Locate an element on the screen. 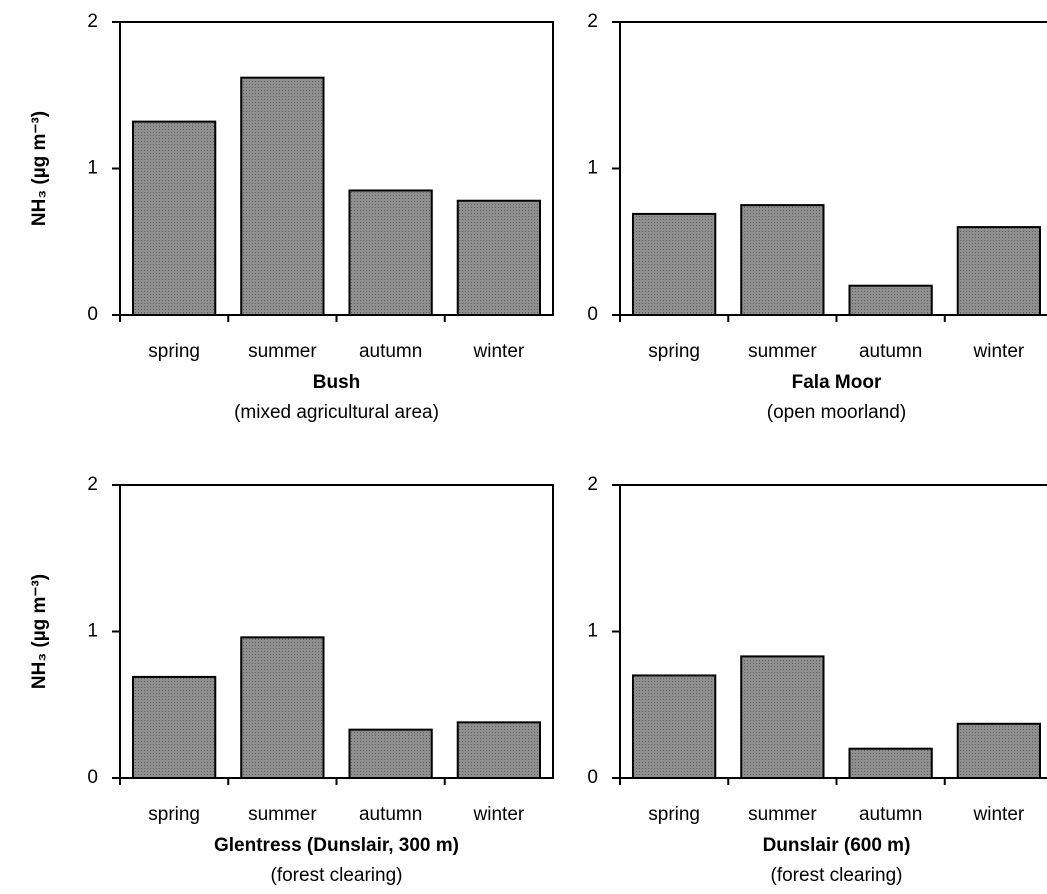  panel-subtitle: (open moorland) is located at coordinates (836, 412).